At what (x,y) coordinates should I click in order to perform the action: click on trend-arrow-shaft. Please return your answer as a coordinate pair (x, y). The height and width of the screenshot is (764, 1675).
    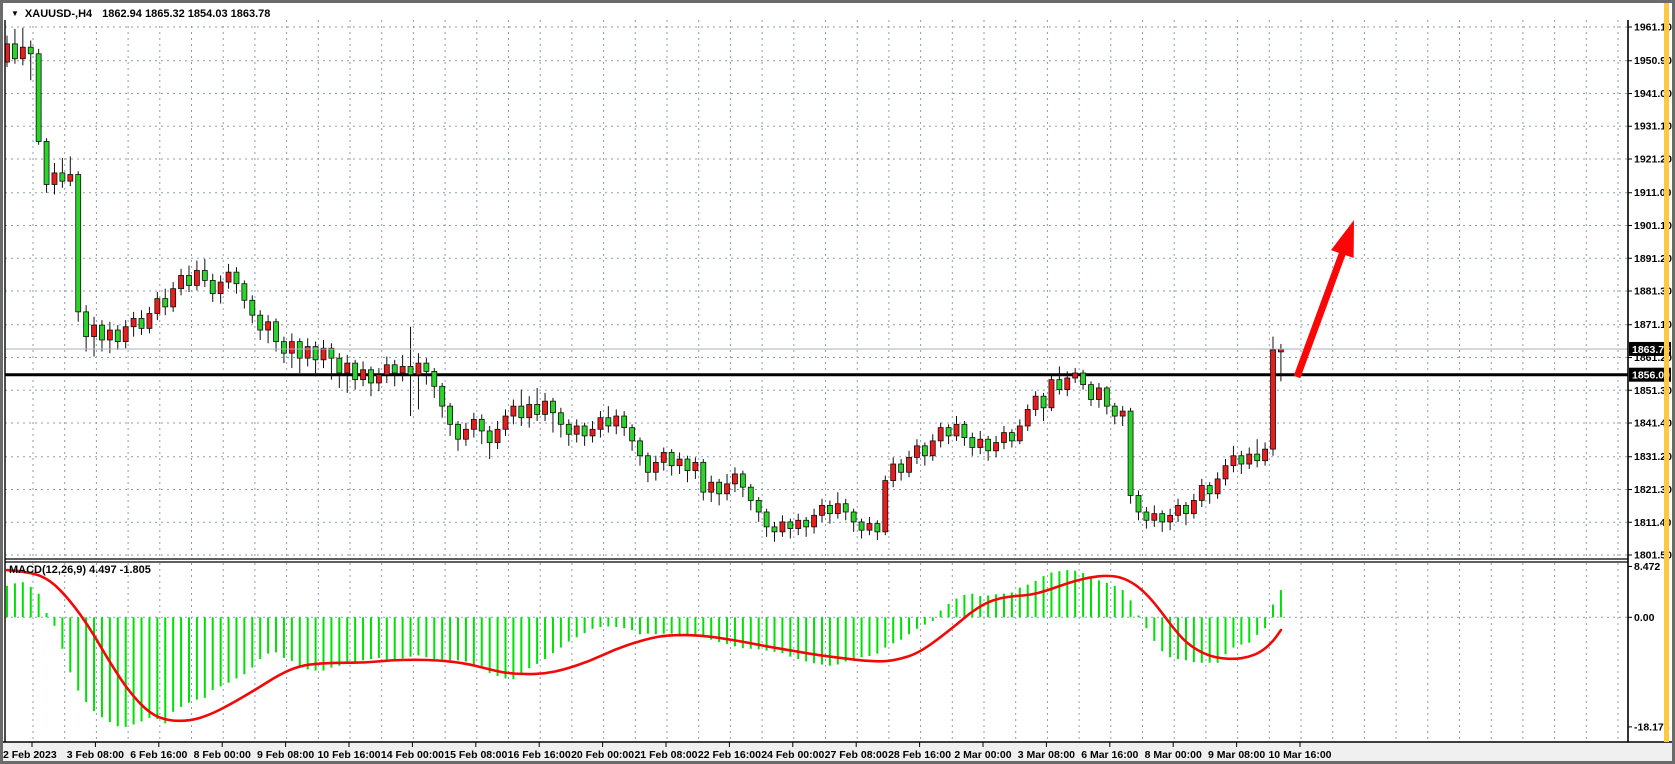
    Looking at the image, I should click on (1321, 312).